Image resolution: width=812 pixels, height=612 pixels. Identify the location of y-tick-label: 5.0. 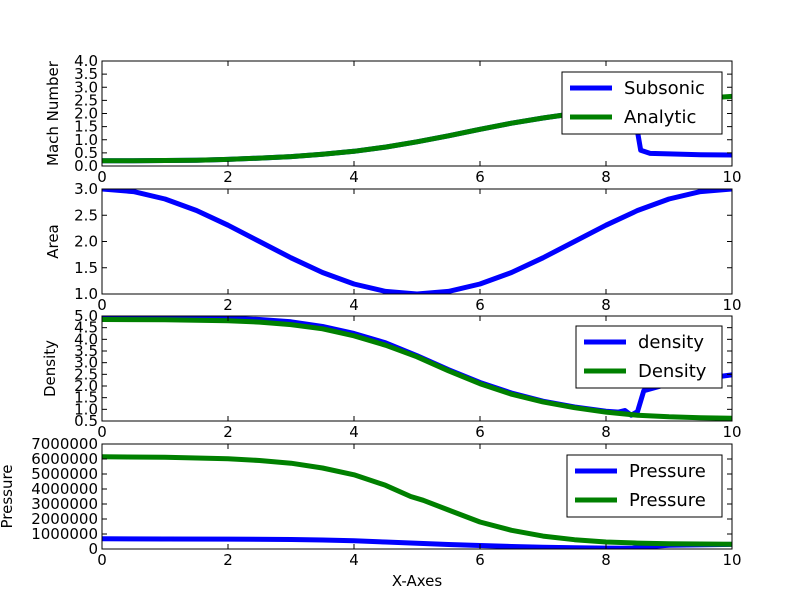
(86, 316).